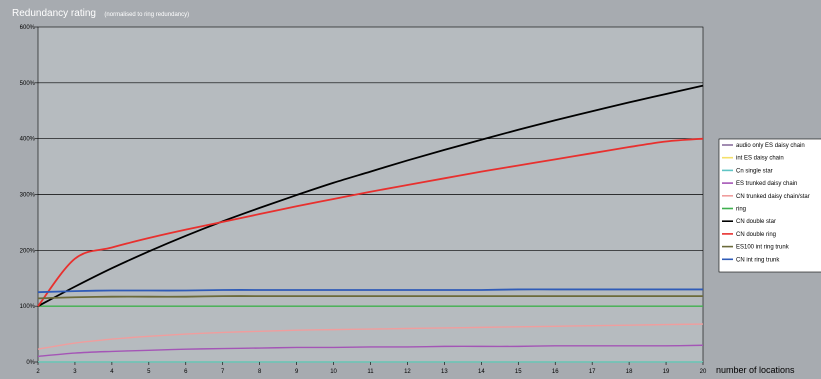 The height and width of the screenshot is (379, 821). What do you see at coordinates (555, 372) in the screenshot?
I see `x-tick-label: 16` at bounding box center [555, 372].